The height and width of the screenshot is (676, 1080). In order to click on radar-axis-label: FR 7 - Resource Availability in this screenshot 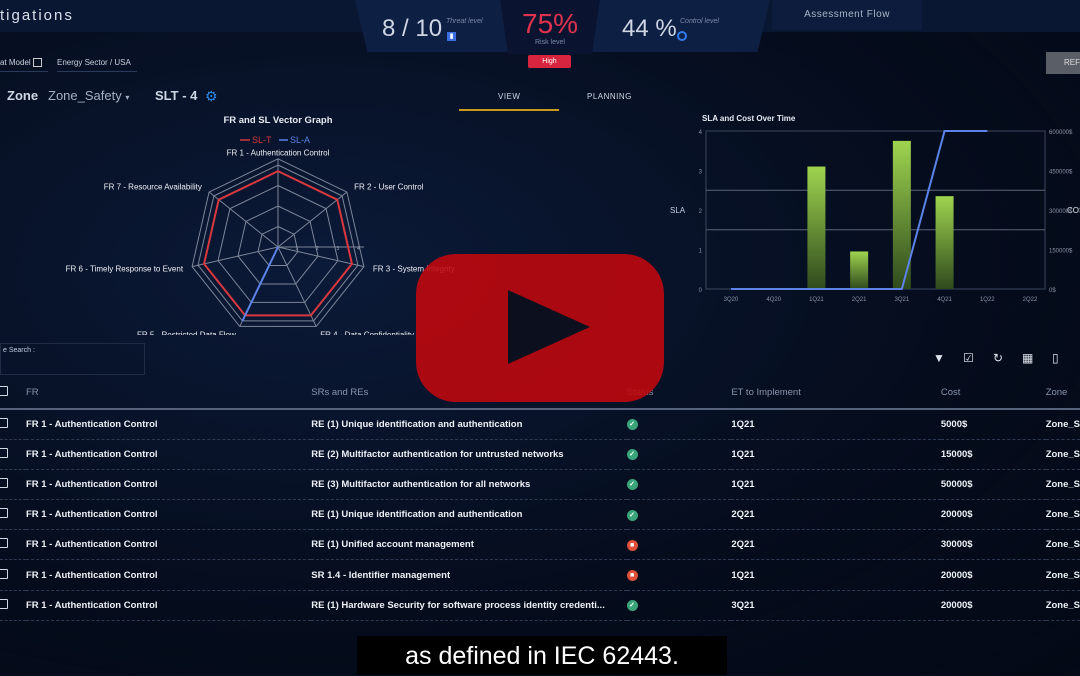, I will do `click(153, 186)`.